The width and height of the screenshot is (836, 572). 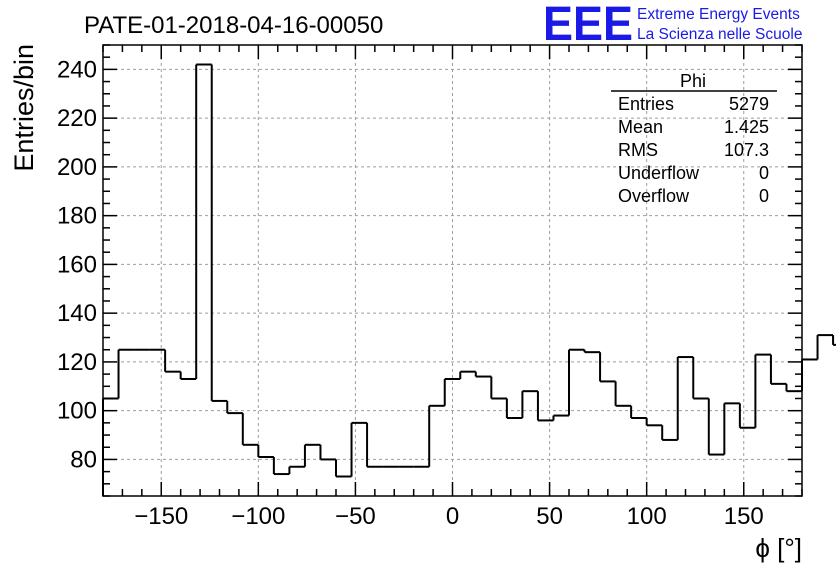 I want to click on x-tick-label: 150, so click(x=744, y=516).